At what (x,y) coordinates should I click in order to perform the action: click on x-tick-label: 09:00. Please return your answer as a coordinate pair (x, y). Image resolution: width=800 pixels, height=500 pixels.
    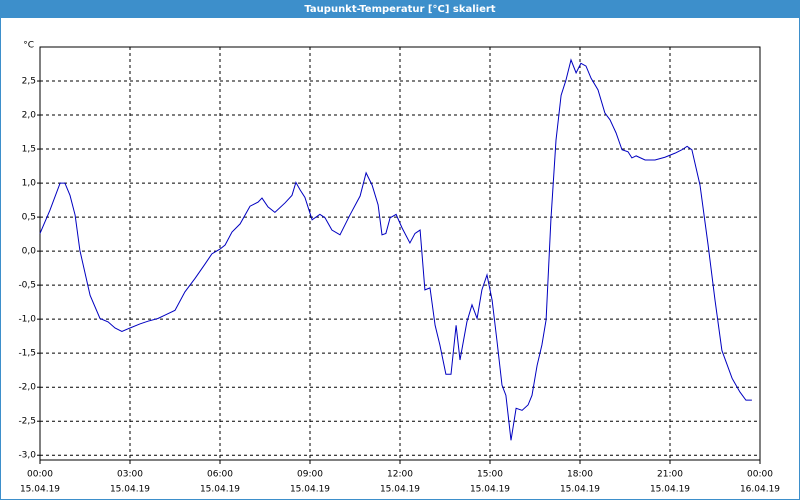
    Looking at the image, I should click on (310, 475).